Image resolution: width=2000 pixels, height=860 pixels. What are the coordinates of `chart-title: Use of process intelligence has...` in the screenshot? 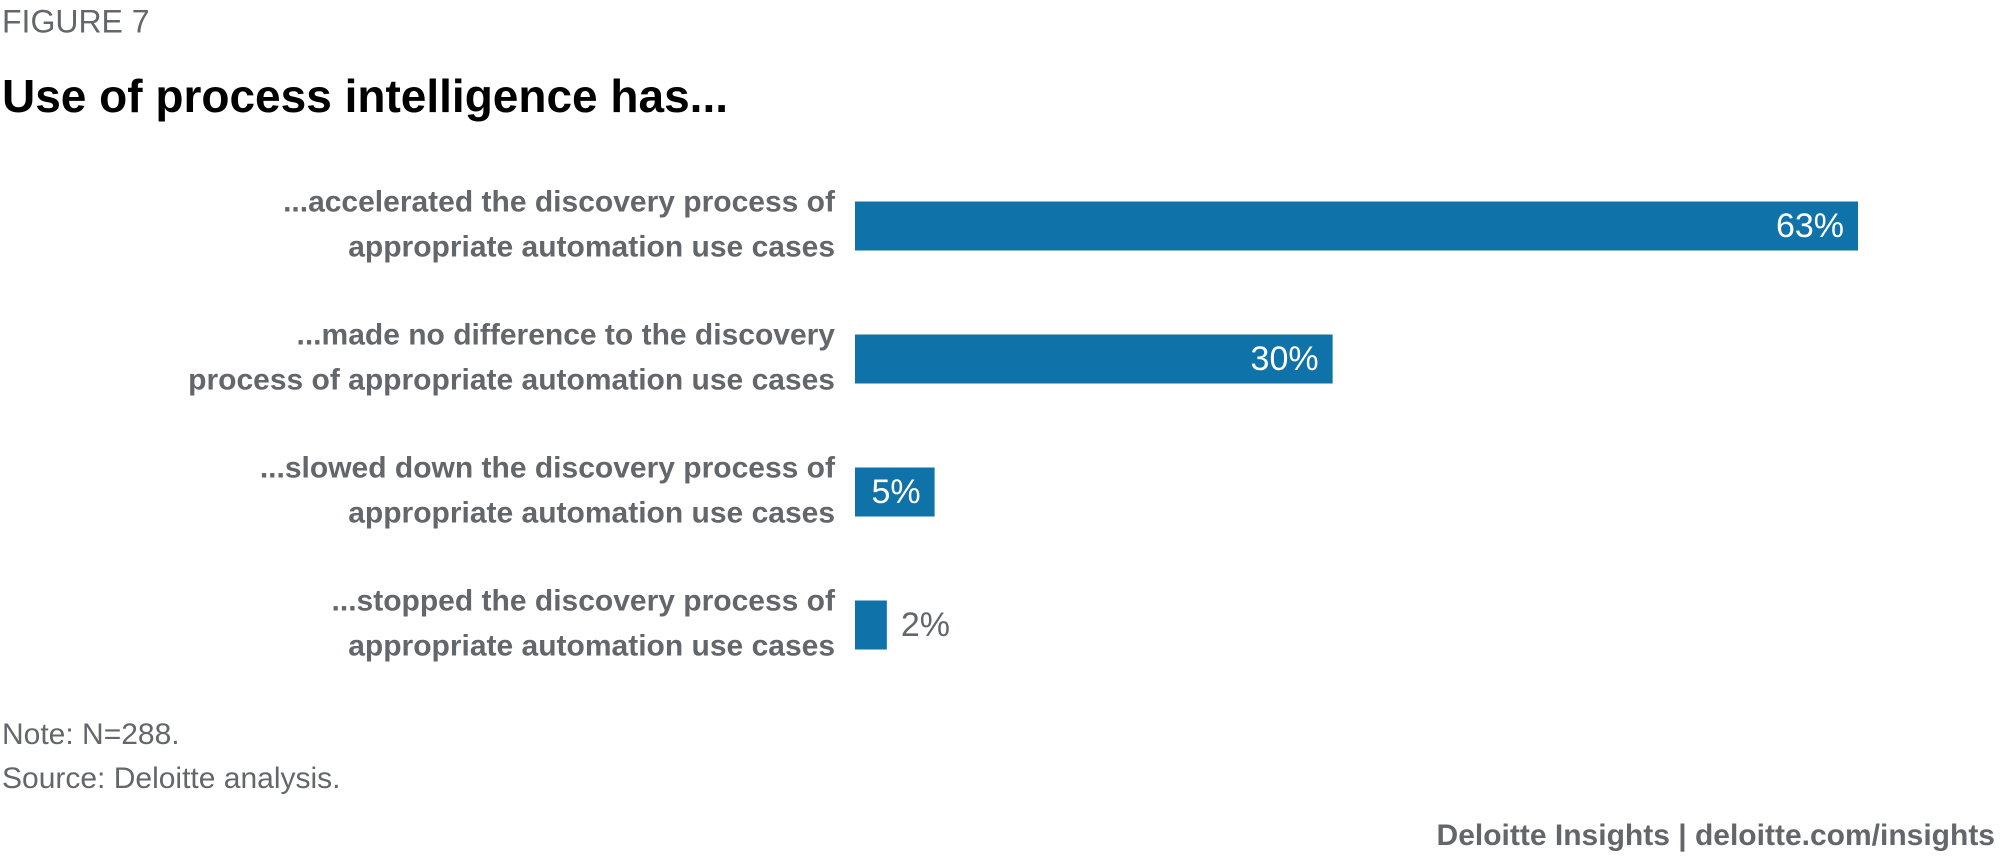 It's located at (365, 96).